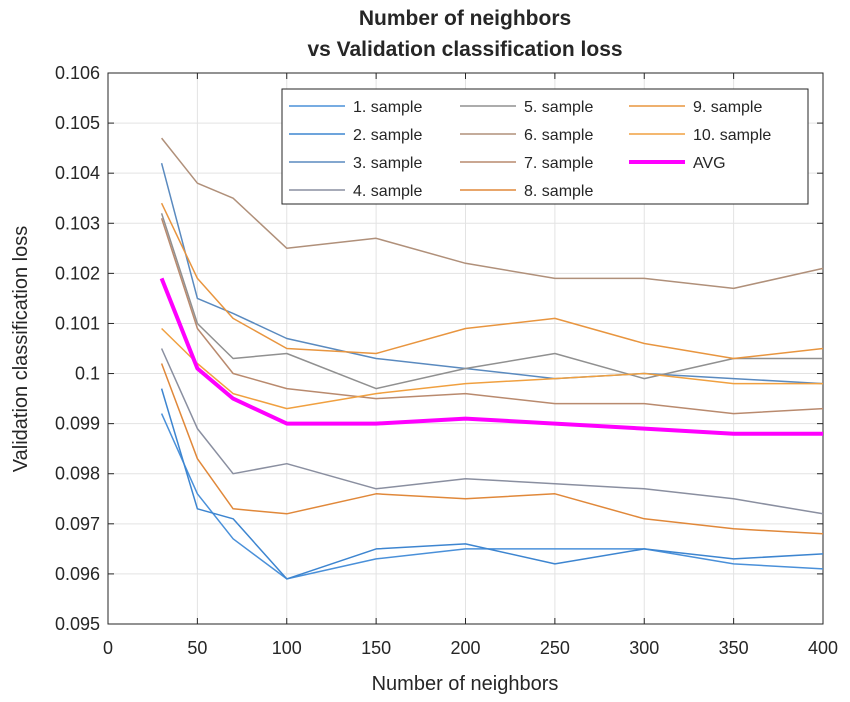 The image size is (850, 702). I want to click on y-tick-label: 0.101, so click(77, 323).